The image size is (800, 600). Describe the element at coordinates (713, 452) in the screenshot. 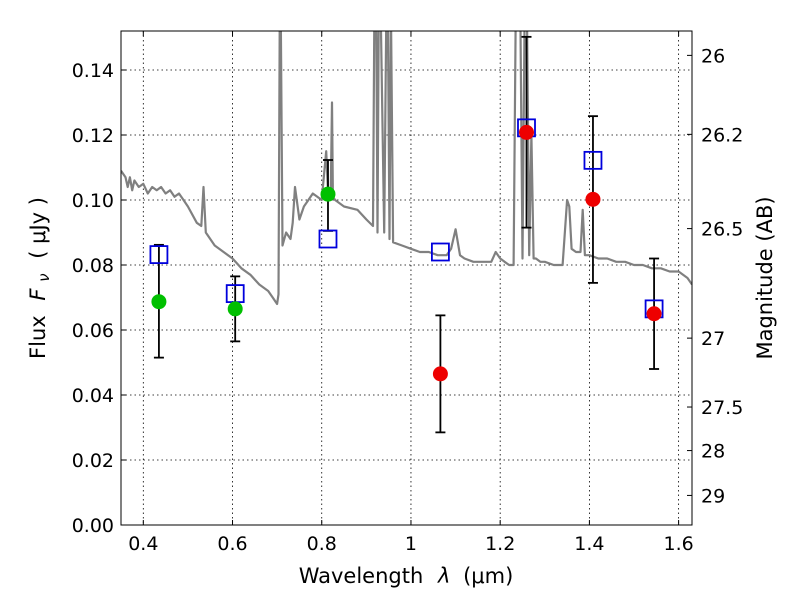

I see `y2-tick-label: 28` at that location.